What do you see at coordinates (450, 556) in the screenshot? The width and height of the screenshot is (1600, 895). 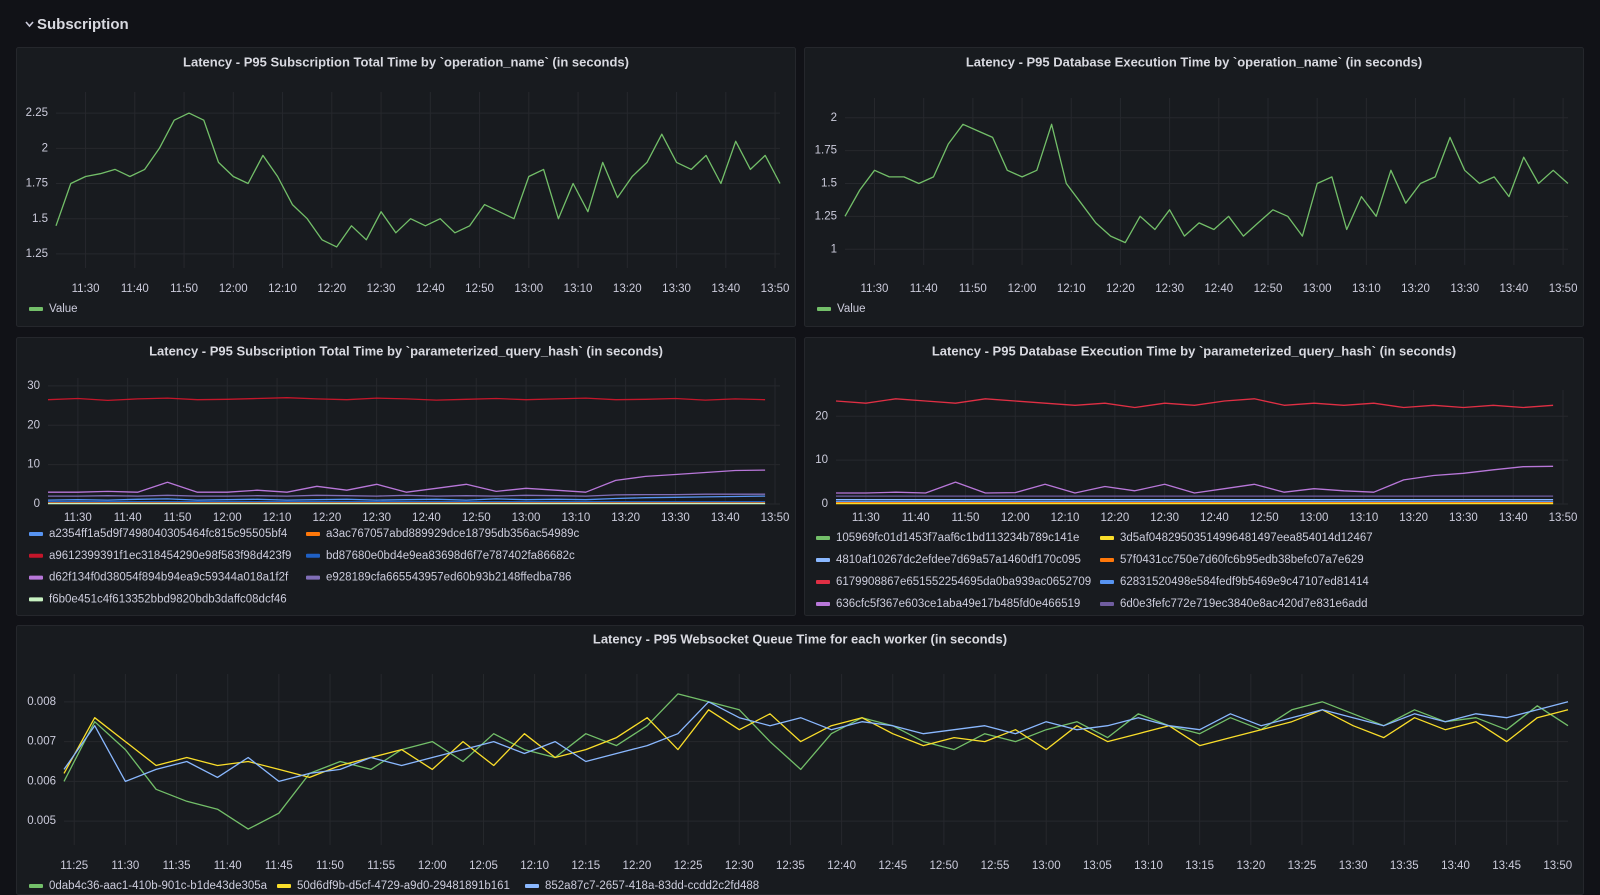 I see `legend-label: bd87680e0bd4e9ea83698d6f7e787402fa86682c` at bounding box center [450, 556].